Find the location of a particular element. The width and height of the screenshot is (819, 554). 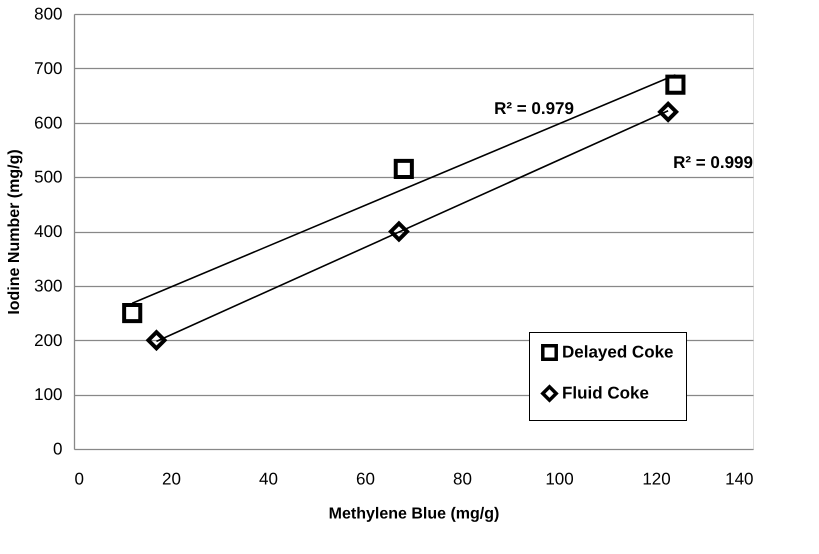

y-tick-label: 600 is located at coordinates (48, 122).